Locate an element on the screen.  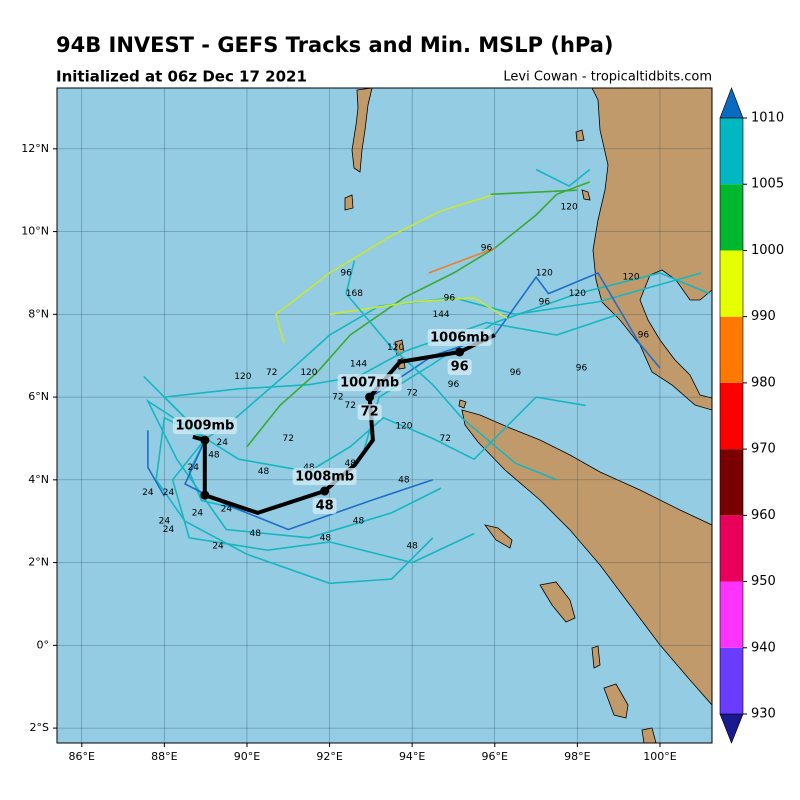
colorbar-label: 960 is located at coordinates (763, 515).